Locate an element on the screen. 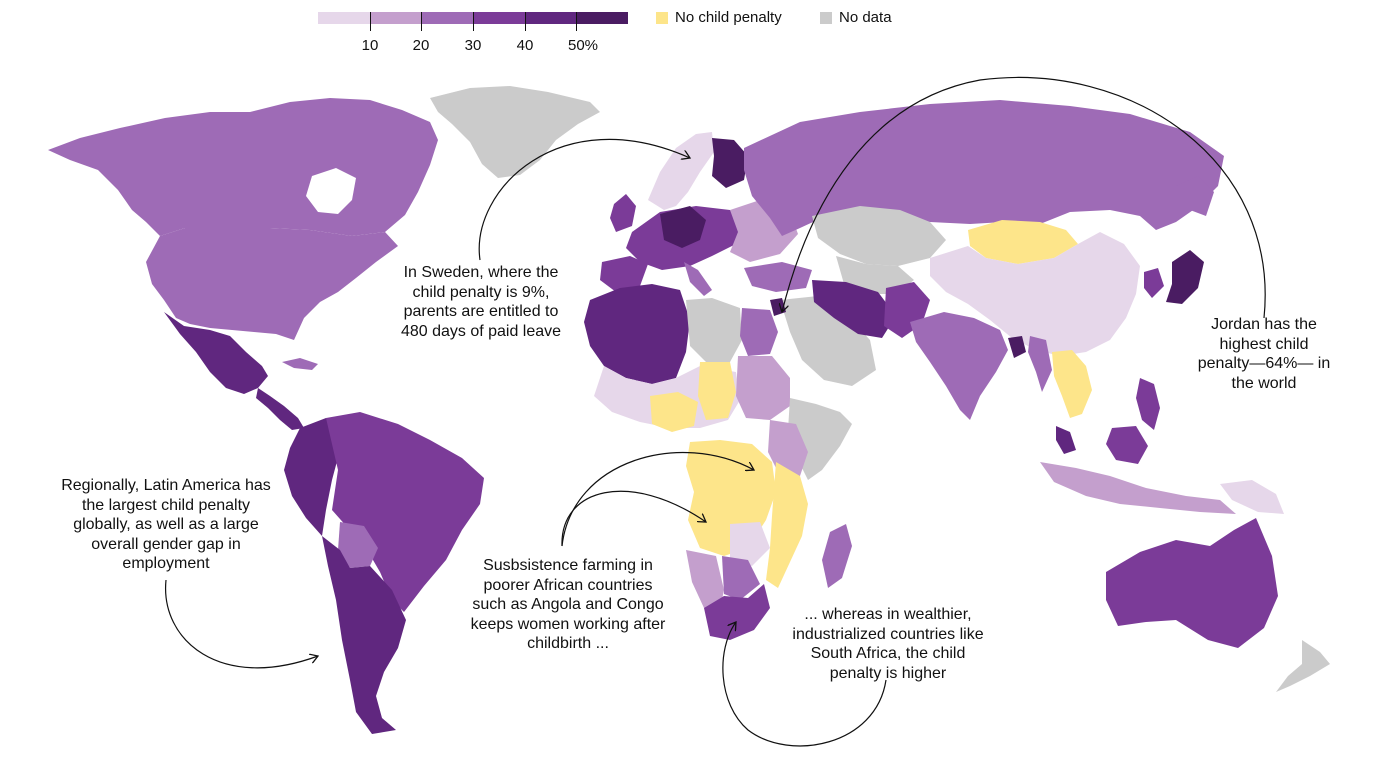 The image size is (1394, 765). region-zambia-area is located at coordinates (750, 544).